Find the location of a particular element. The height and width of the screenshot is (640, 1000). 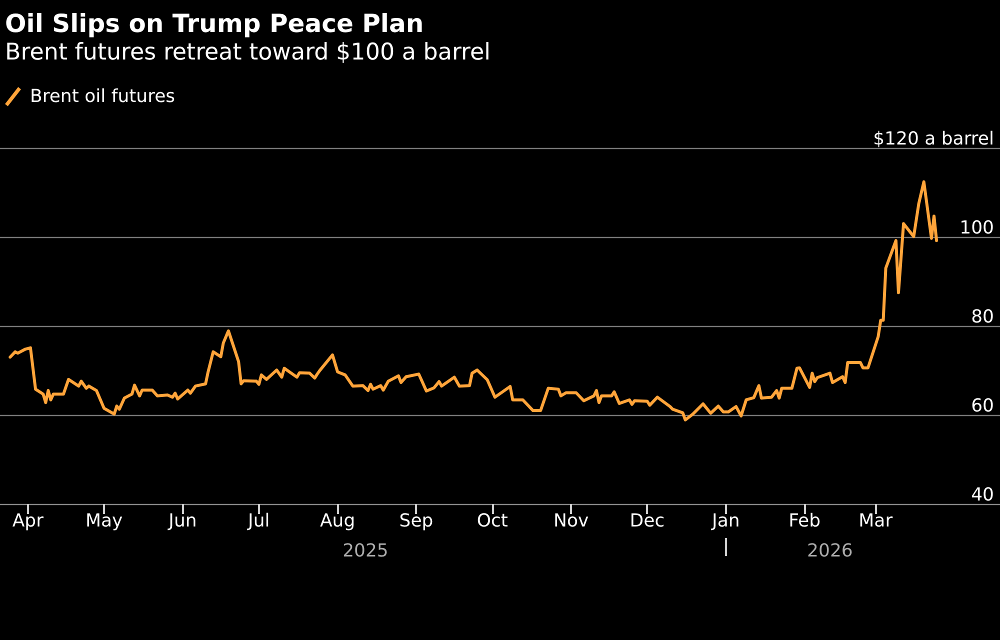

x-tick-label: Aug is located at coordinates (338, 521).